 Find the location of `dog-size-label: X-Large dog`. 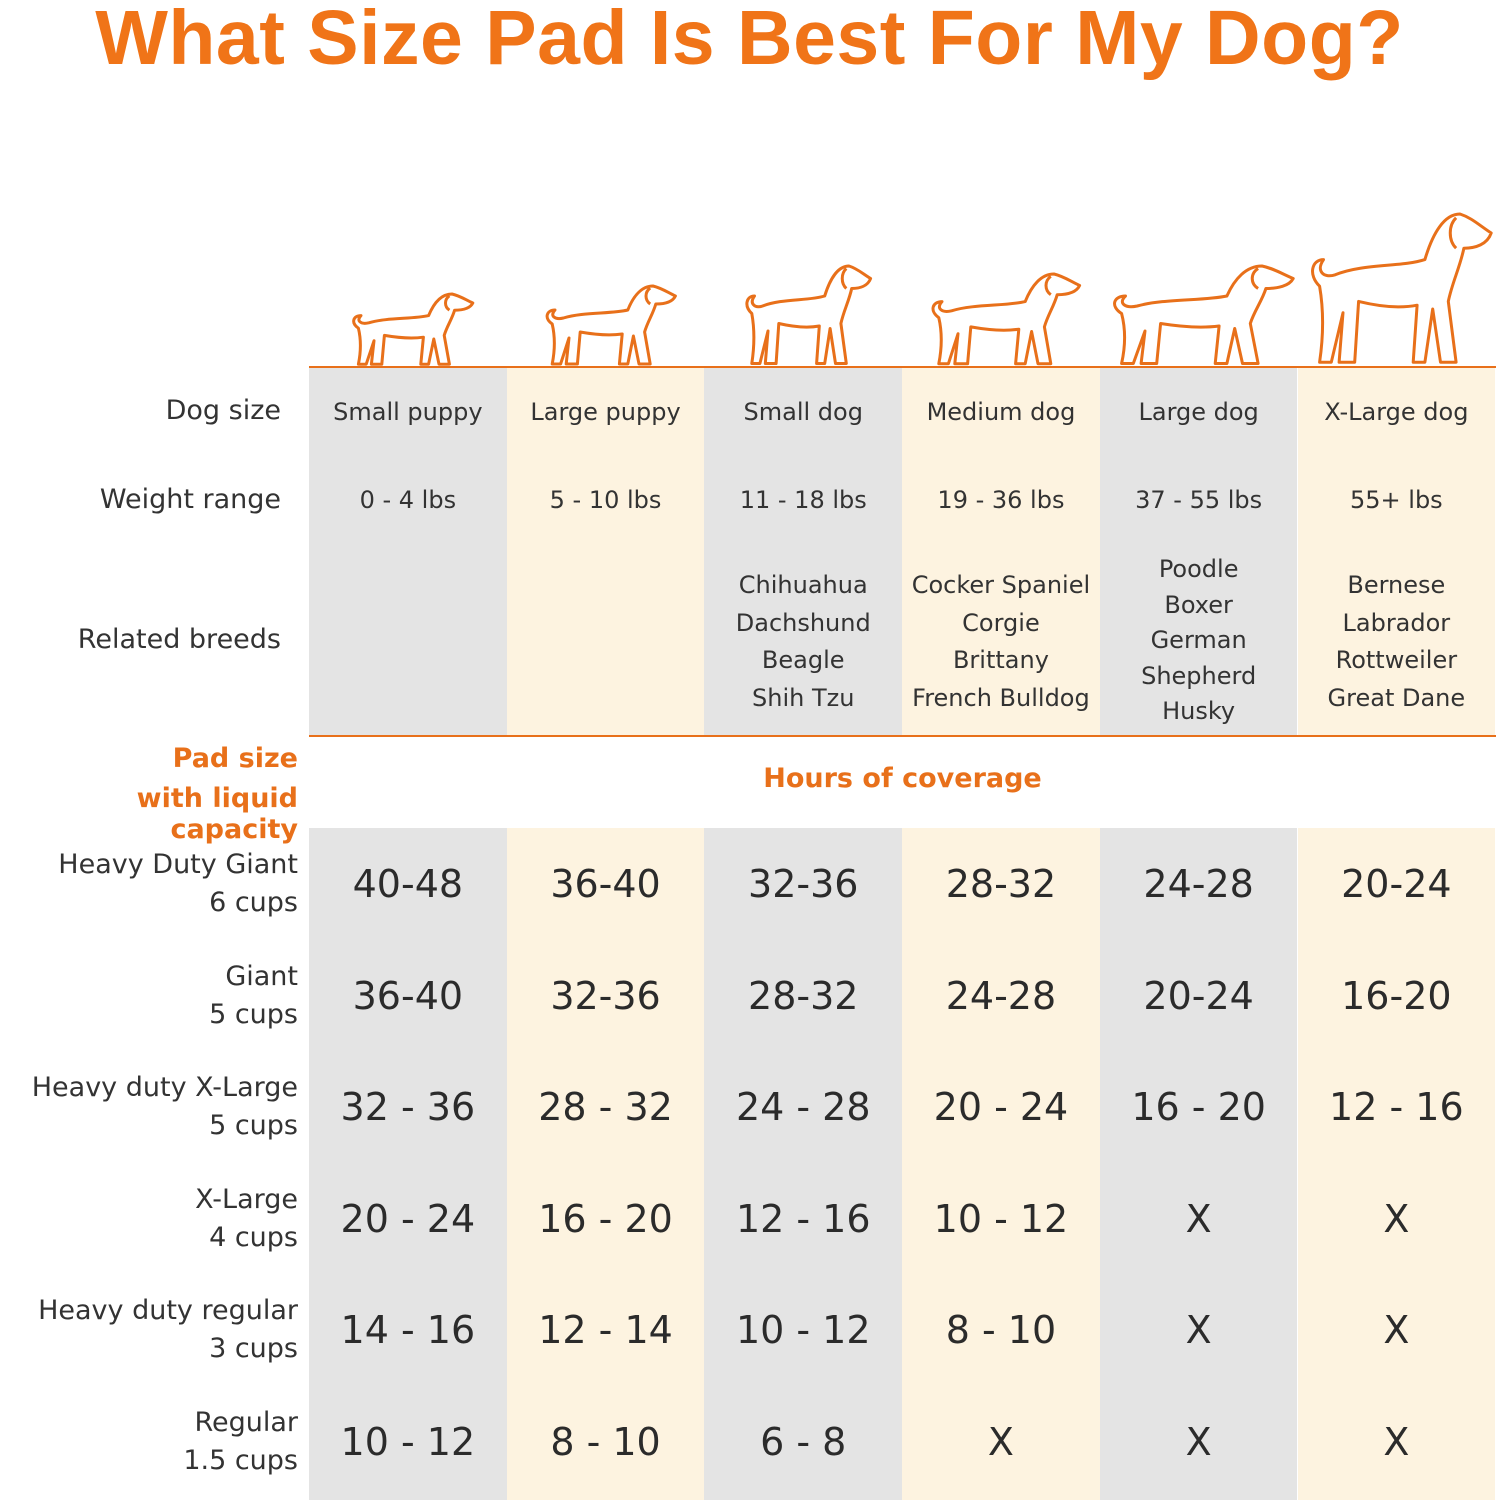

dog-size-label: X-Large dog is located at coordinates (1396, 412).